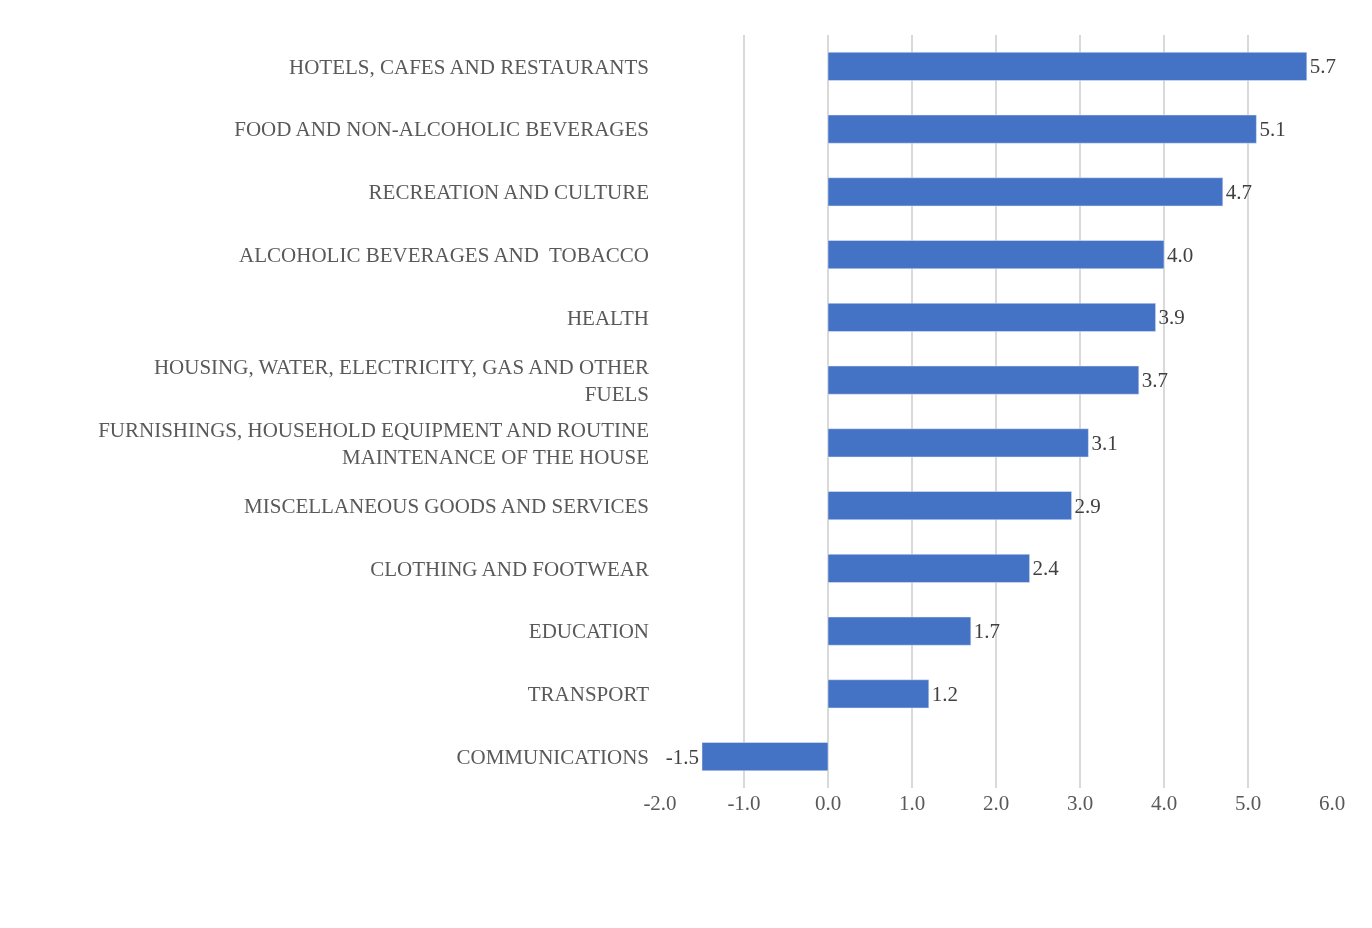  I want to click on y-tick-label: RECREATION AND CULTURE, so click(508, 192).